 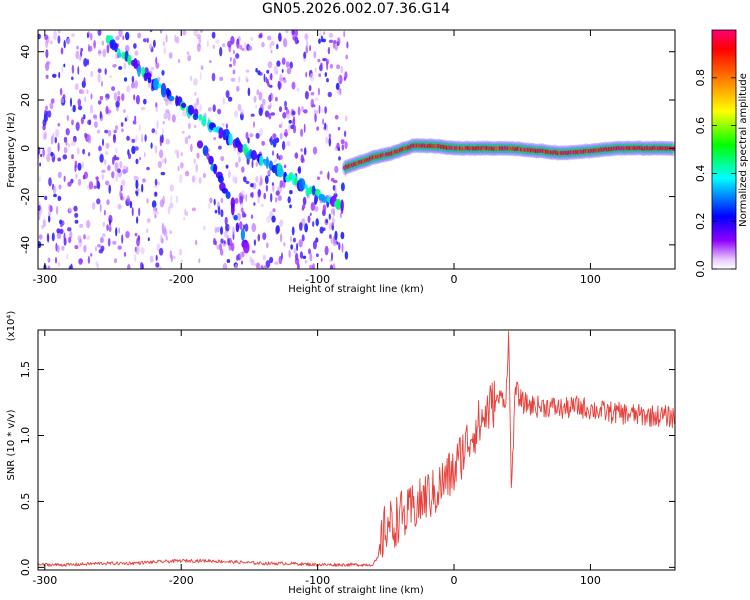 I want to click on colorbar-gradient, so click(x=724, y=149).